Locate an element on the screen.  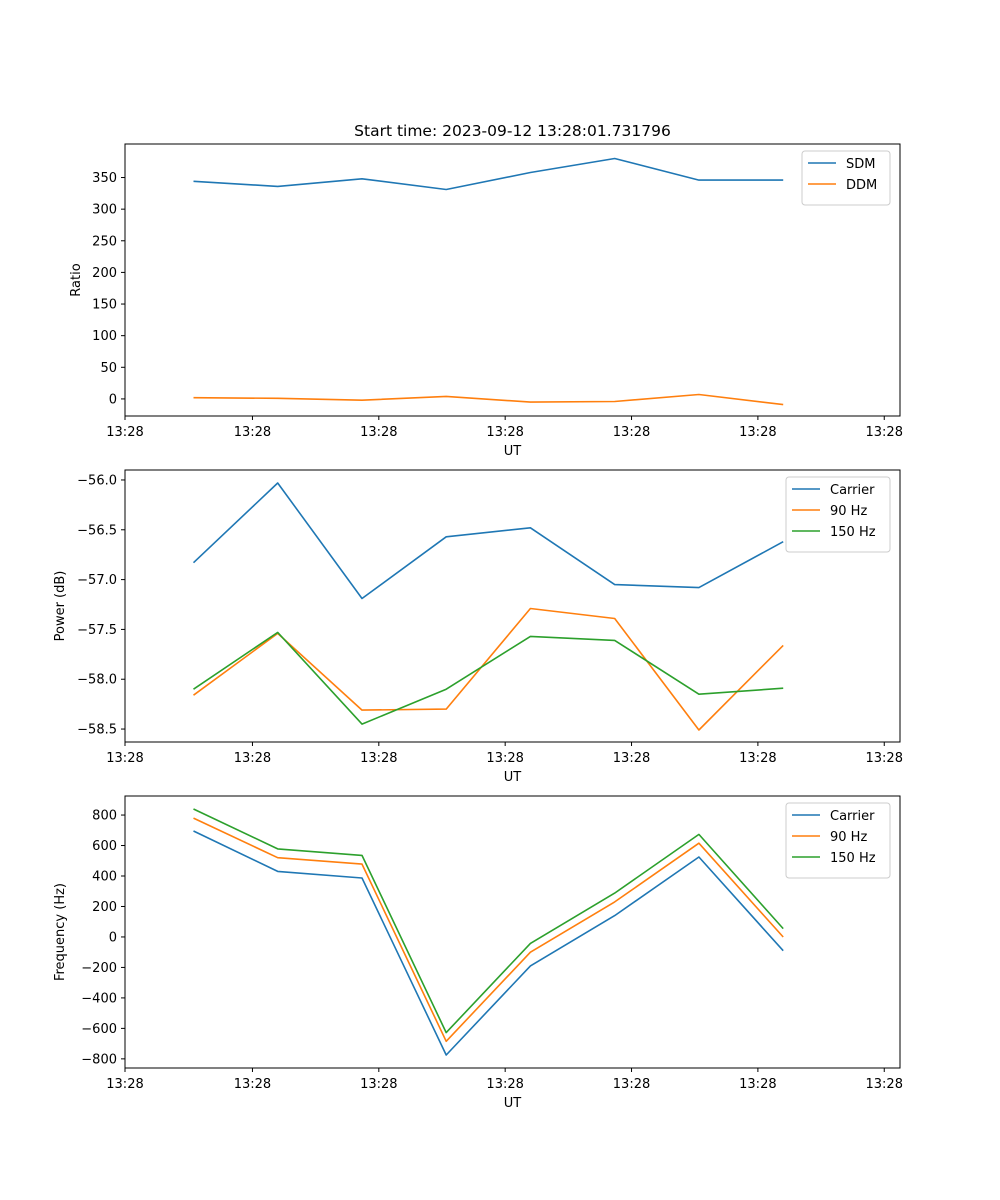
y-tick-label: −57.0 is located at coordinates (97, 580).